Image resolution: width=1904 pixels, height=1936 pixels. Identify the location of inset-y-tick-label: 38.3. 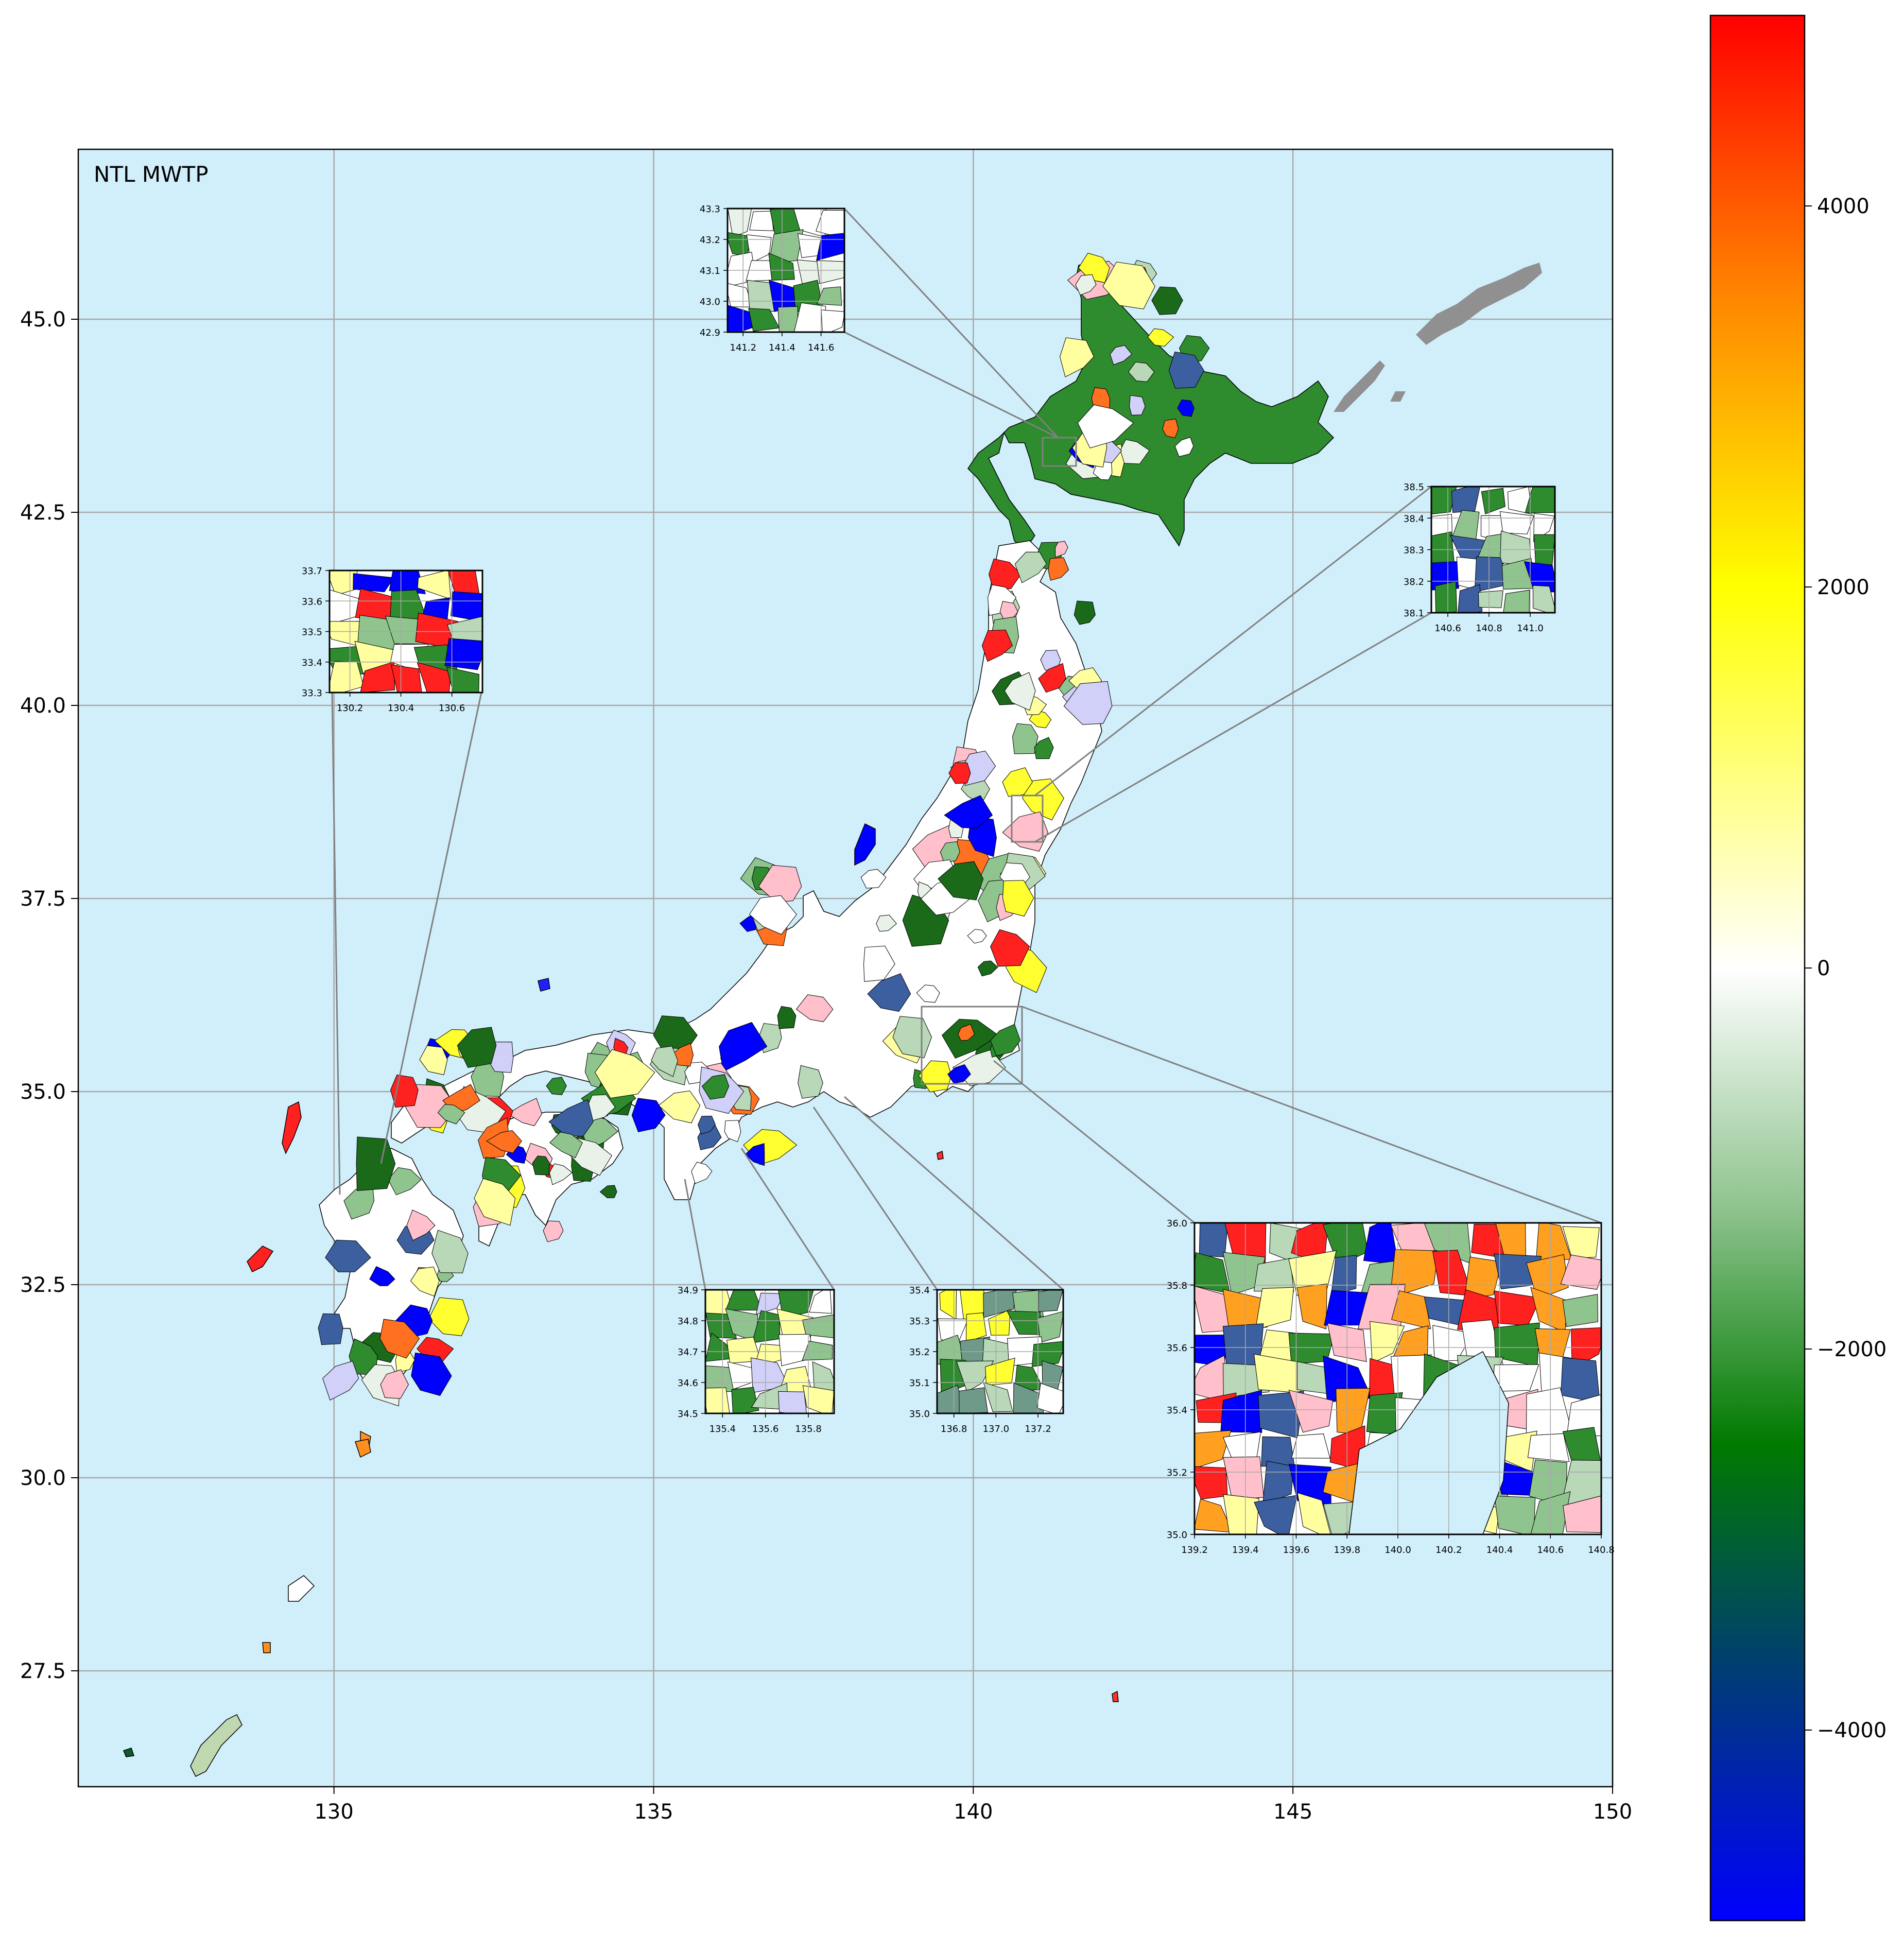
(1414, 550).